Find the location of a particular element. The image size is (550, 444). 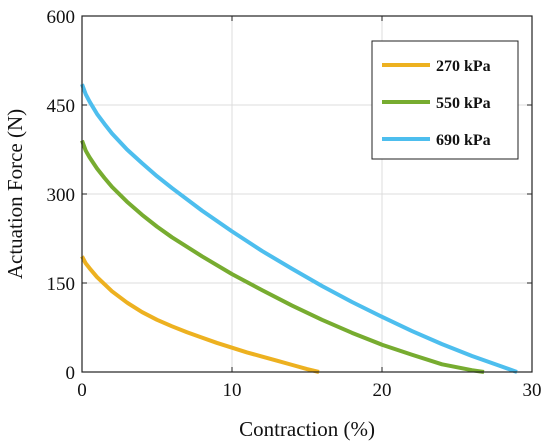

y-tick-label: 150 is located at coordinates (61, 284).